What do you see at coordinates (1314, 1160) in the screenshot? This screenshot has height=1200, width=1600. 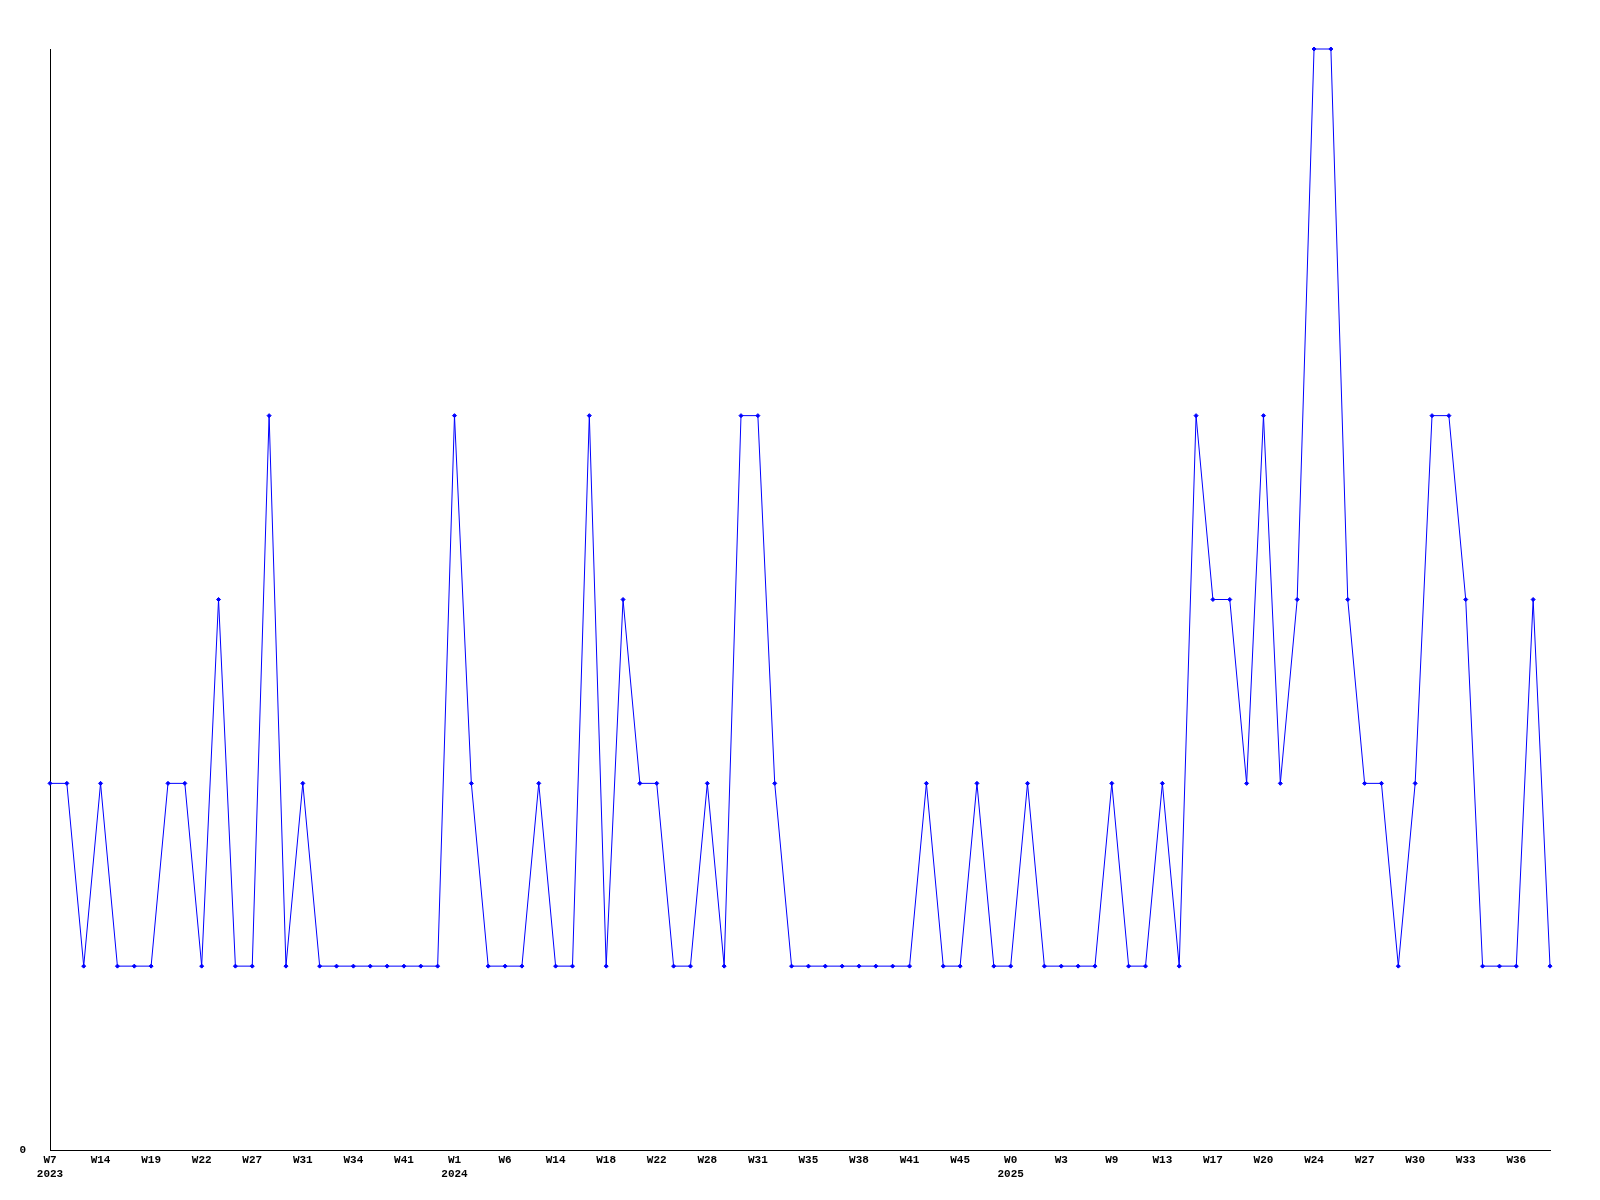 I see `x-tick-label: W24` at bounding box center [1314, 1160].